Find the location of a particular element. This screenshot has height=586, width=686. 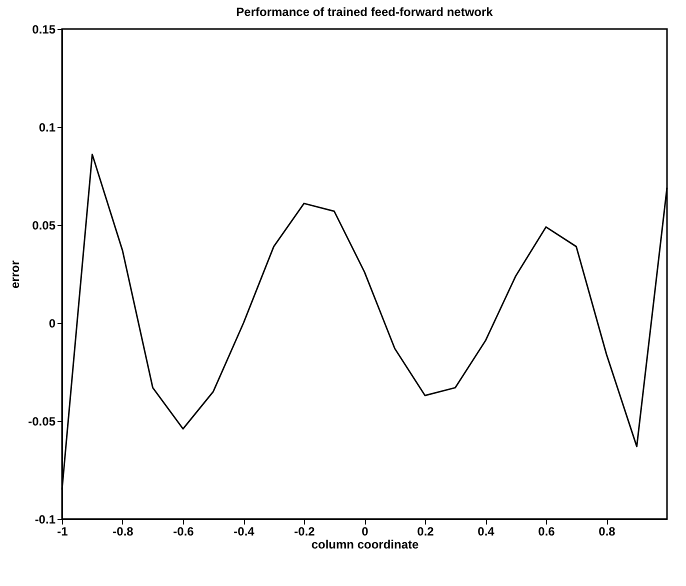

x-tick-label: -1 is located at coordinates (62, 531).